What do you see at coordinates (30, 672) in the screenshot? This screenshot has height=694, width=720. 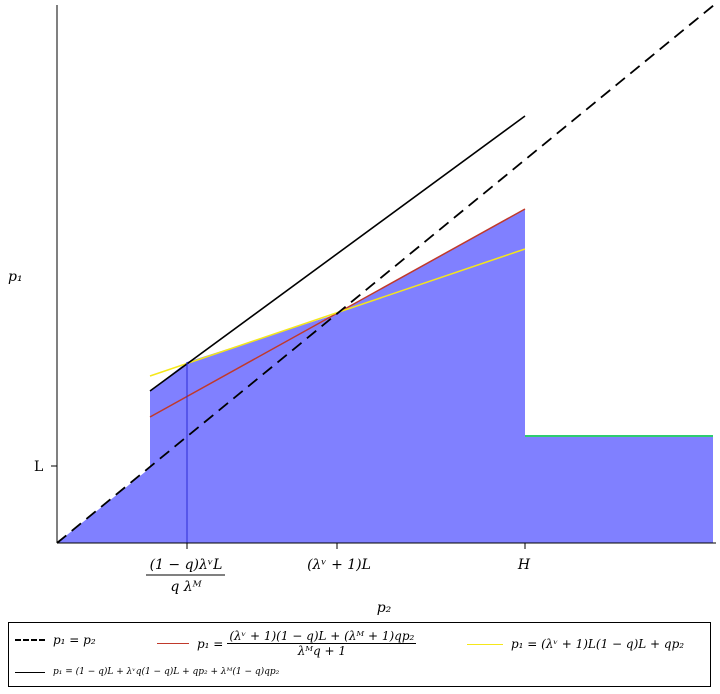 I see `legend-swatch-black` at bounding box center [30, 672].